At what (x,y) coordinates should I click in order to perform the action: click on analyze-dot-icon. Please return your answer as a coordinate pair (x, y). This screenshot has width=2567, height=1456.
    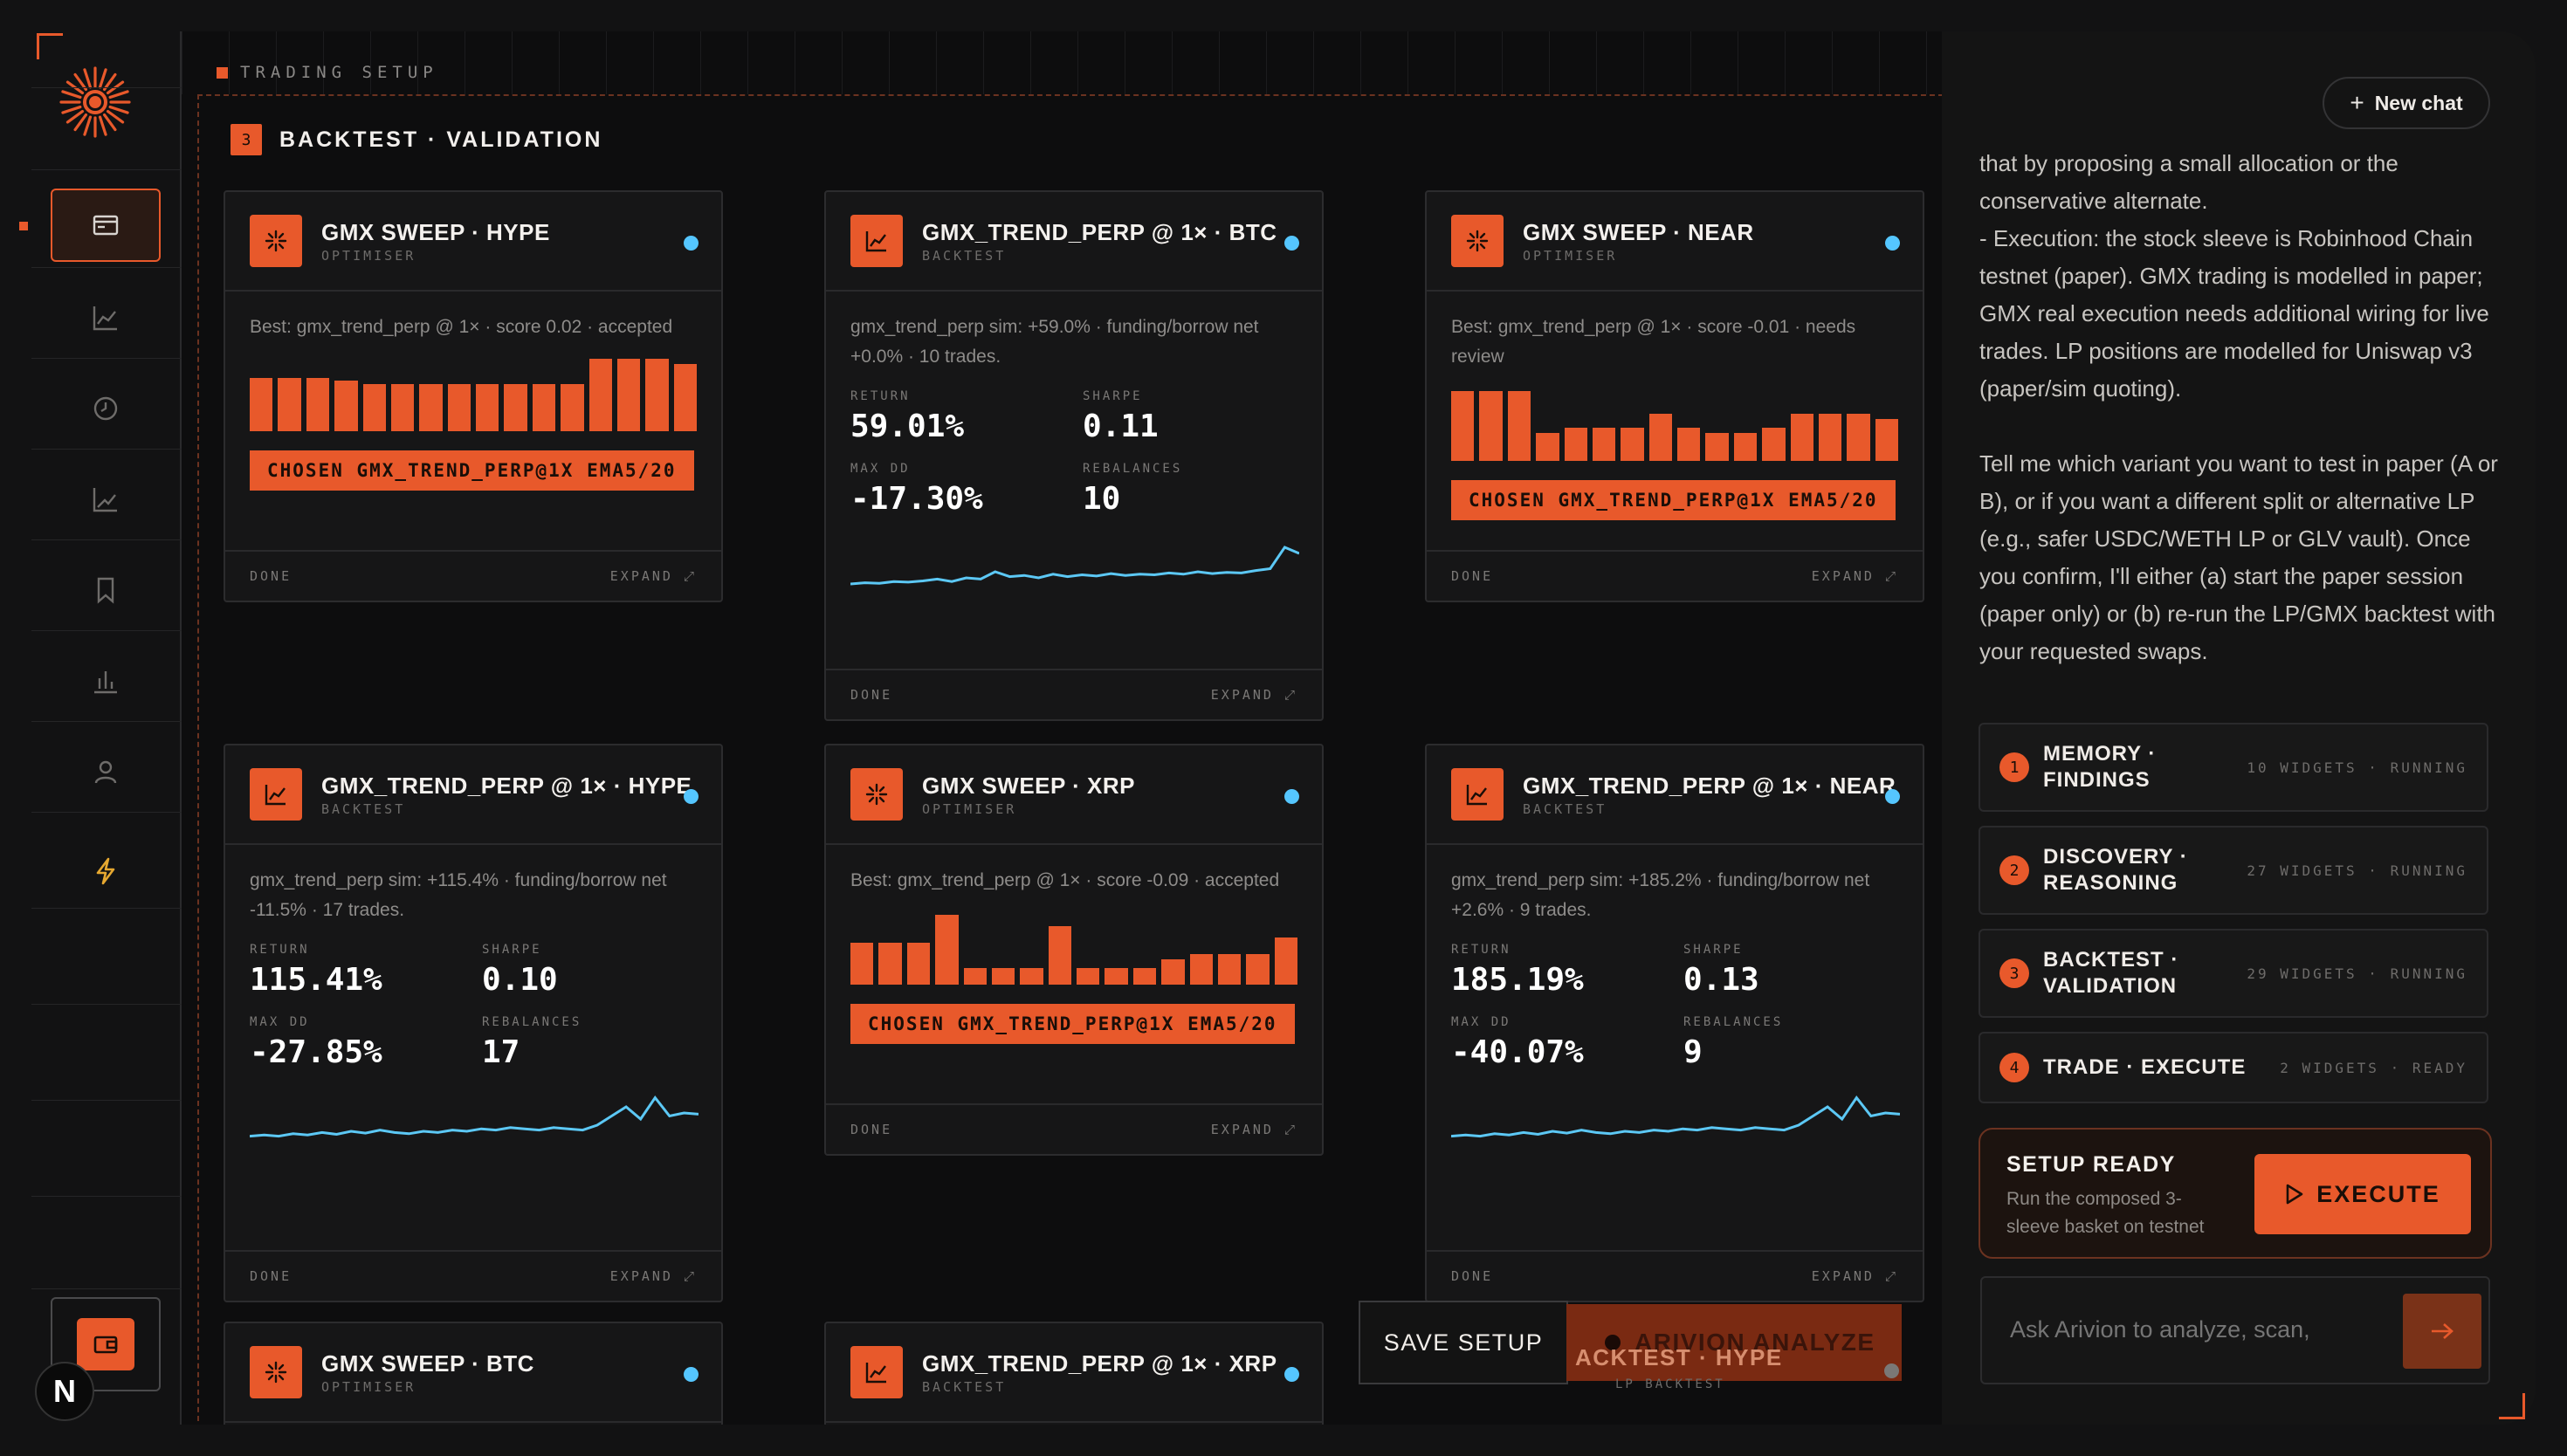
    Looking at the image, I should click on (1613, 1342).